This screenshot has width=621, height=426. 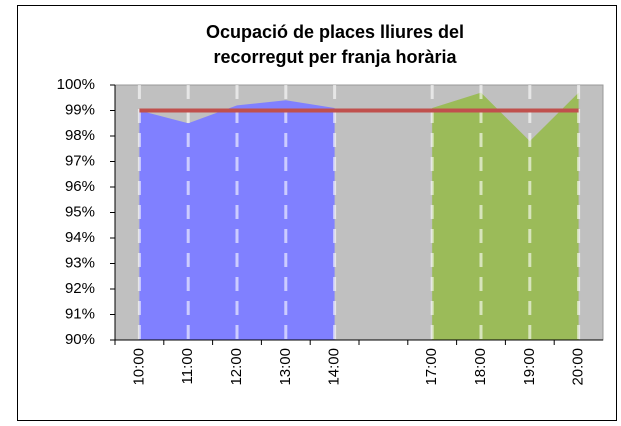 What do you see at coordinates (187, 366) in the screenshot?
I see `x-tick-label: 11:00` at bounding box center [187, 366].